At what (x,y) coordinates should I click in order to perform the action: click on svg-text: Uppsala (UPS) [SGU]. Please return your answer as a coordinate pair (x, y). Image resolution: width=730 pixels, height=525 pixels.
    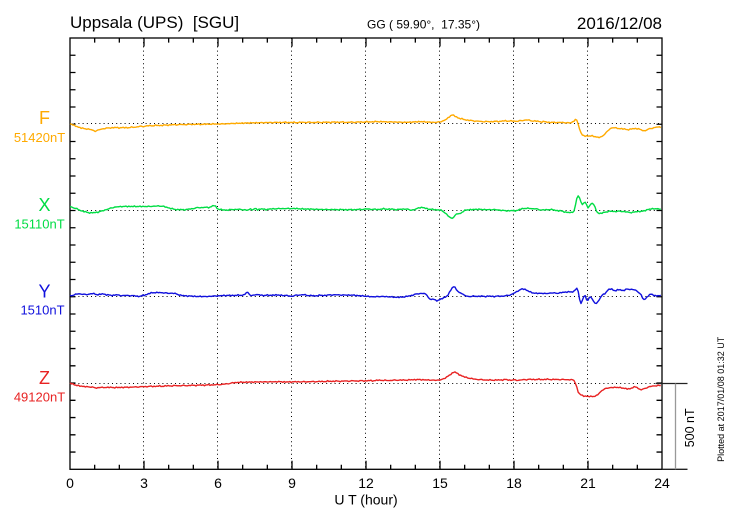
    Looking at the image, I should click on (154, 22).